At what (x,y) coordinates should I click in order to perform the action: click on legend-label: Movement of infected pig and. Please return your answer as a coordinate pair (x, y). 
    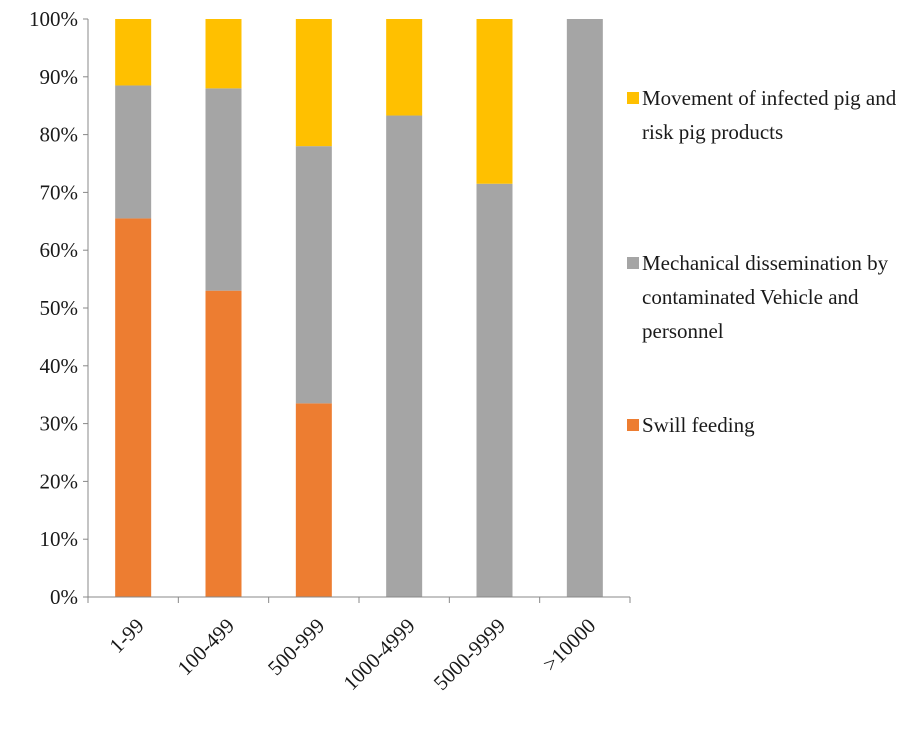
    Looking at the image, I should click on (769, 98).